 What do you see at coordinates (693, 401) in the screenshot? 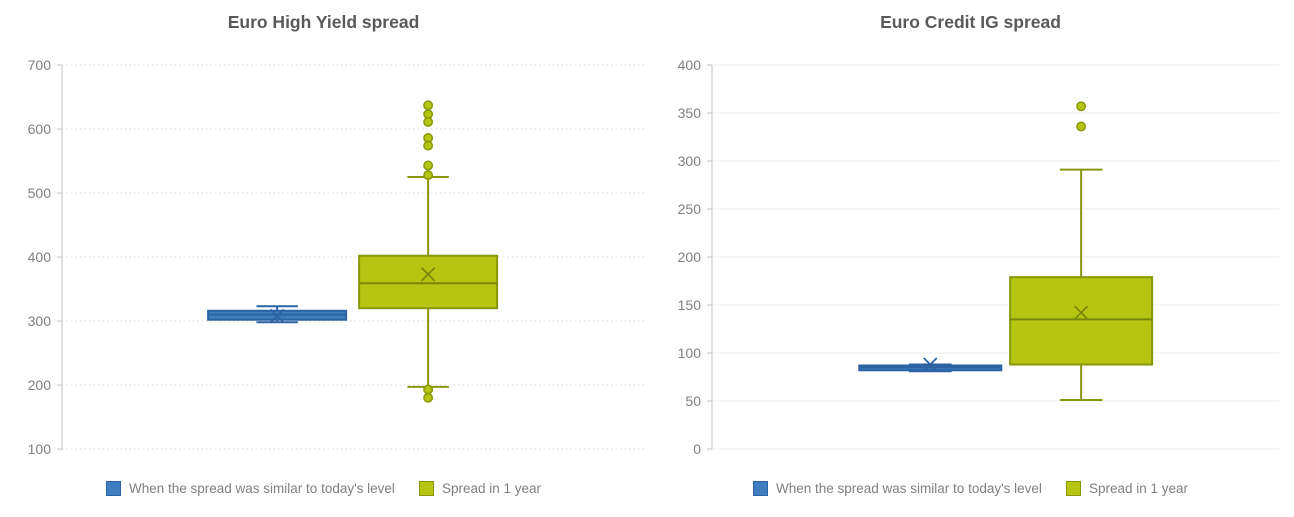
I see `svg-text: 50` at bounding box center [693, 401].